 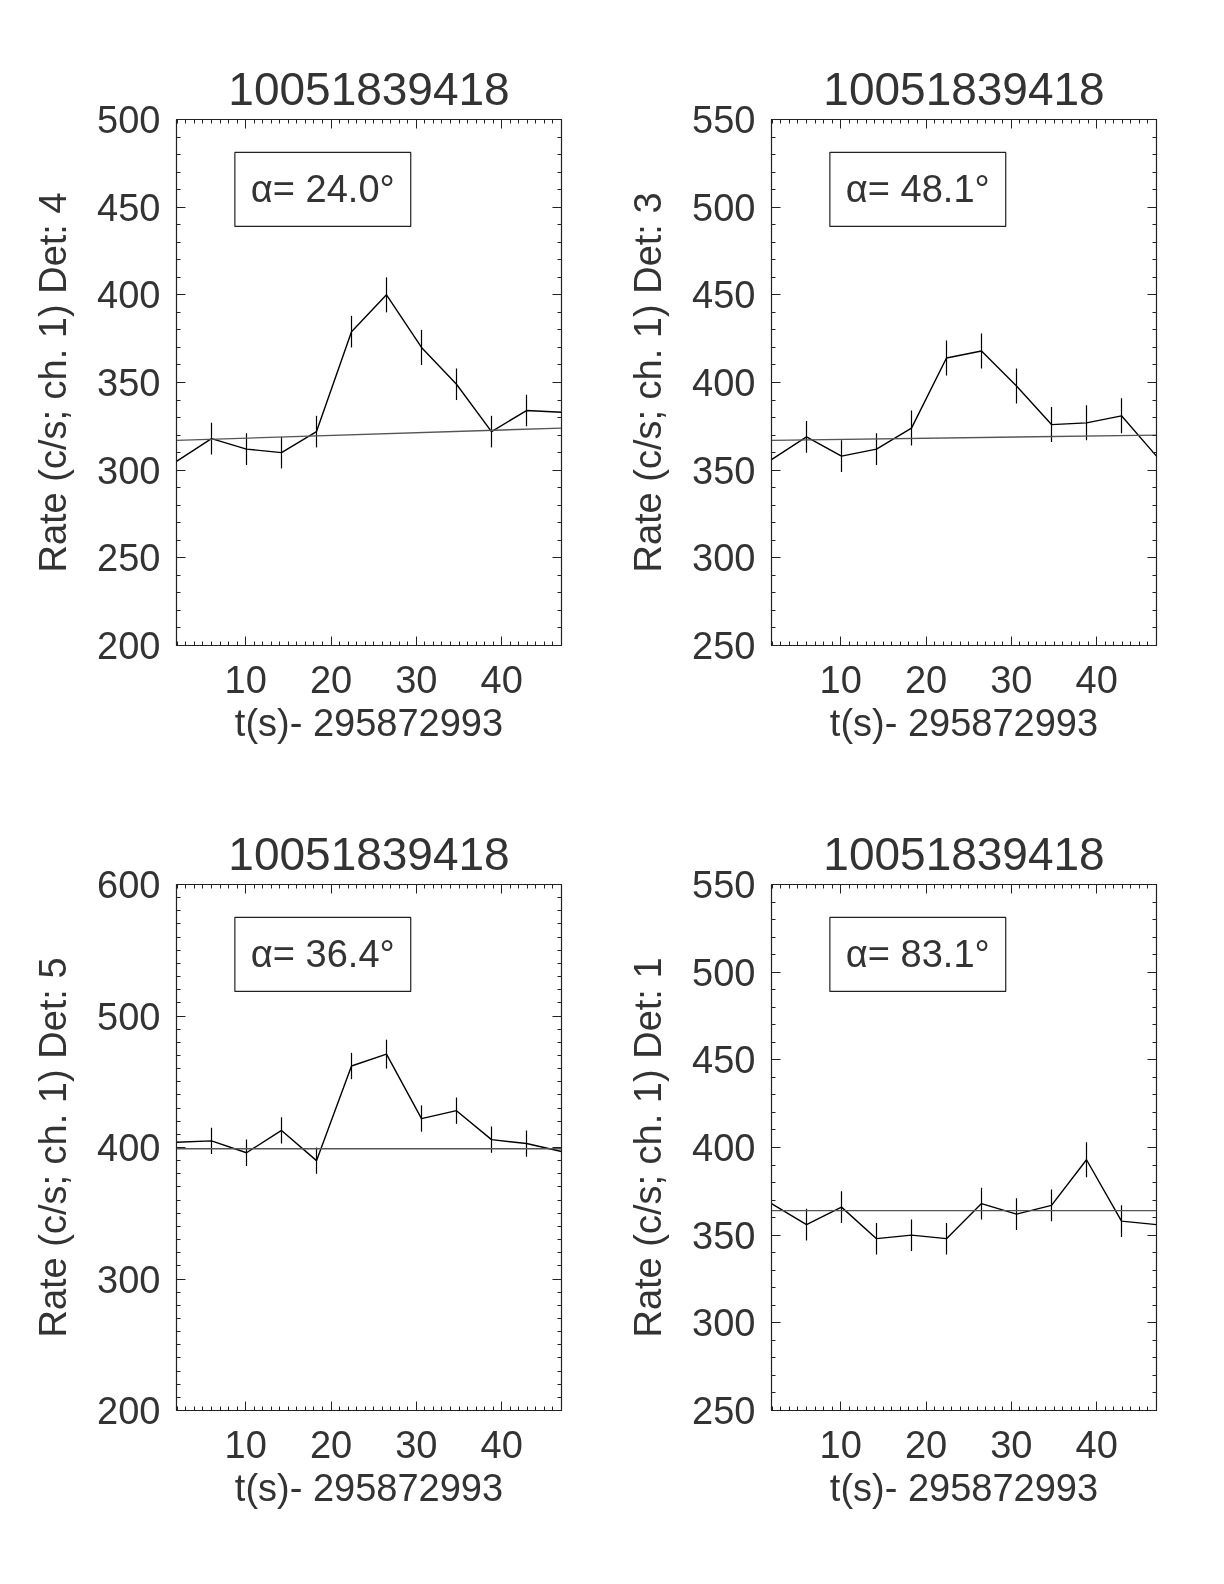 What do you see at coordinates (322, 189) in the screenshot?
I see `annotation: α= 24.0°` at bounding box center [322, 189].